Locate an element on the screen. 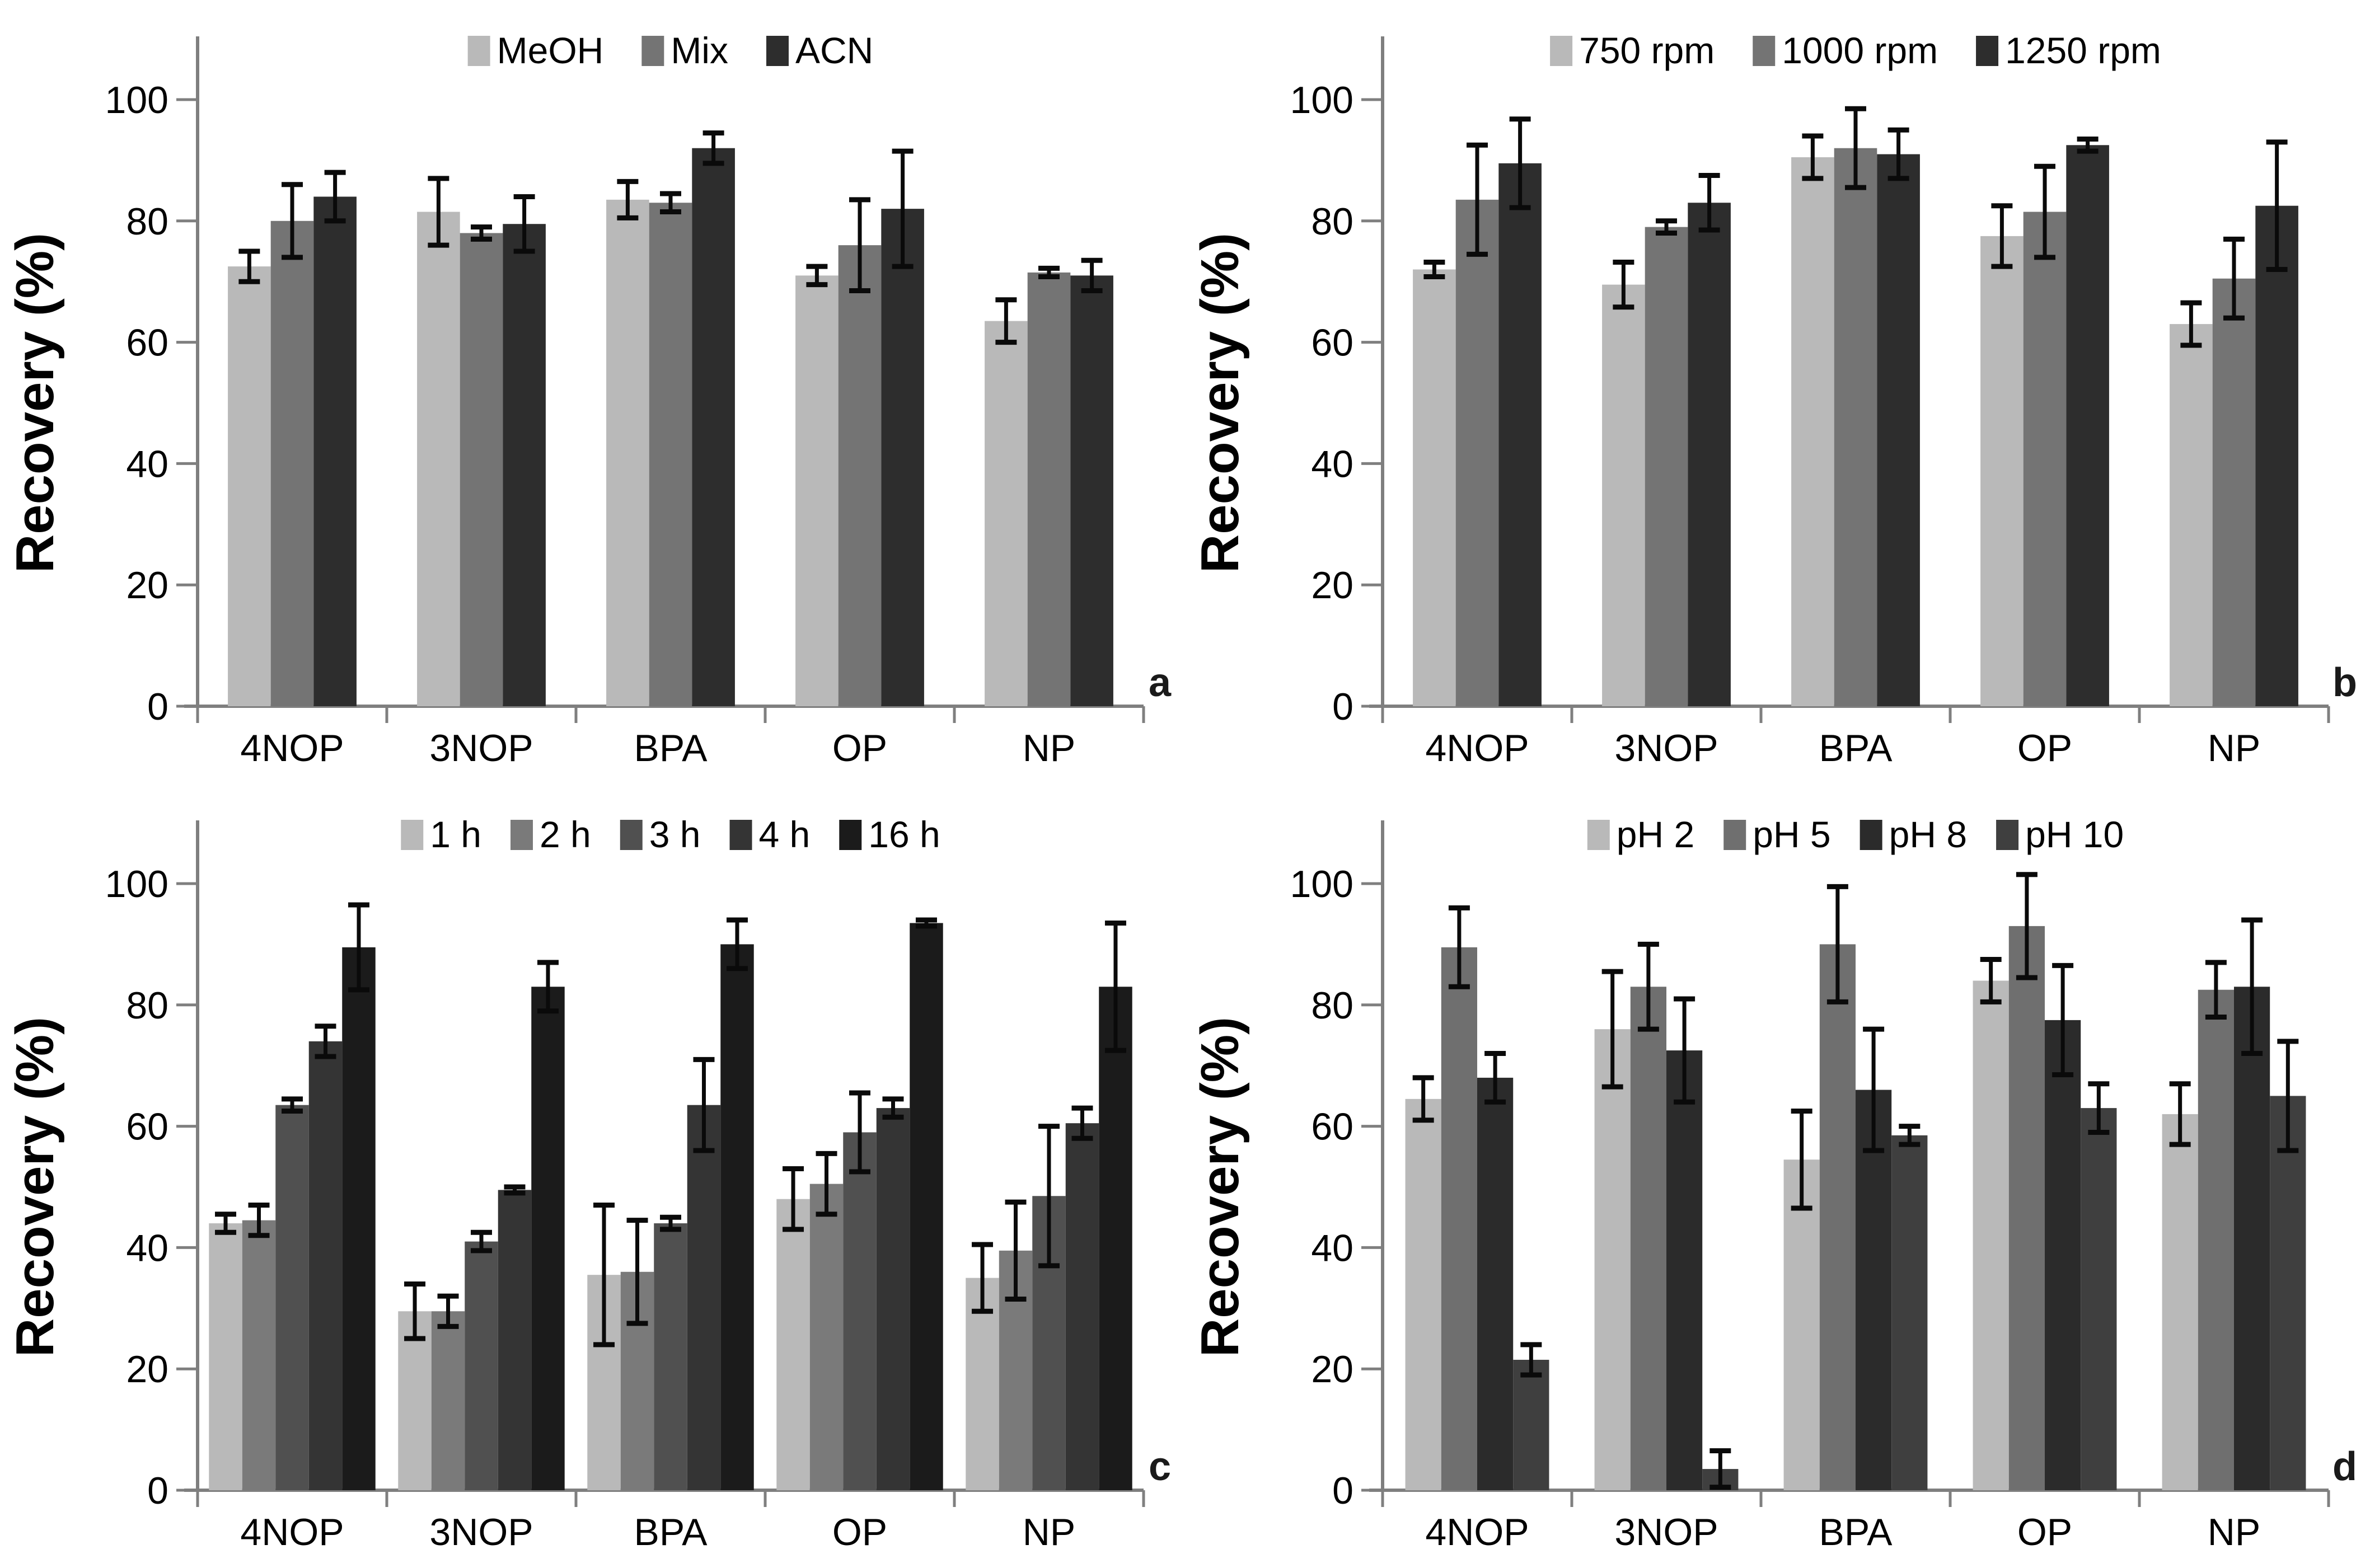 The width and height of the screenshot is (2370, 1568). legend-label: 3 h is located at coordinates (675, 835).